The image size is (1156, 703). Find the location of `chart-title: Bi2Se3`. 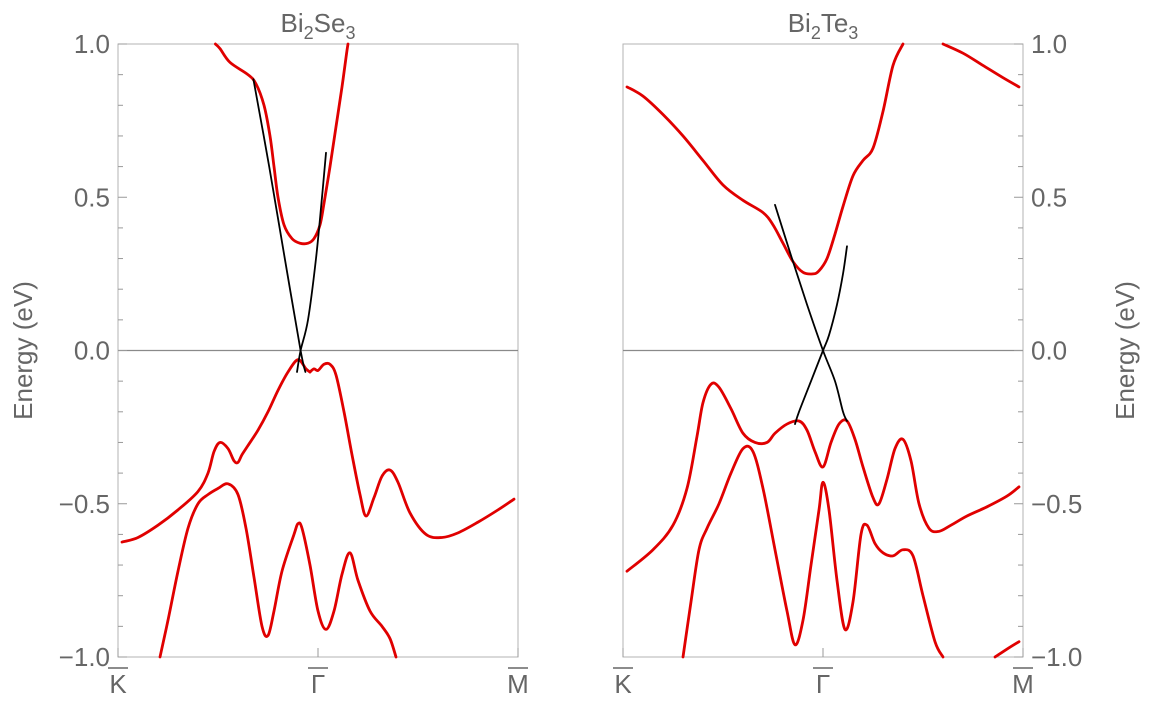

chart-title: Bi2Se3 is located at coordinates (318, 25).